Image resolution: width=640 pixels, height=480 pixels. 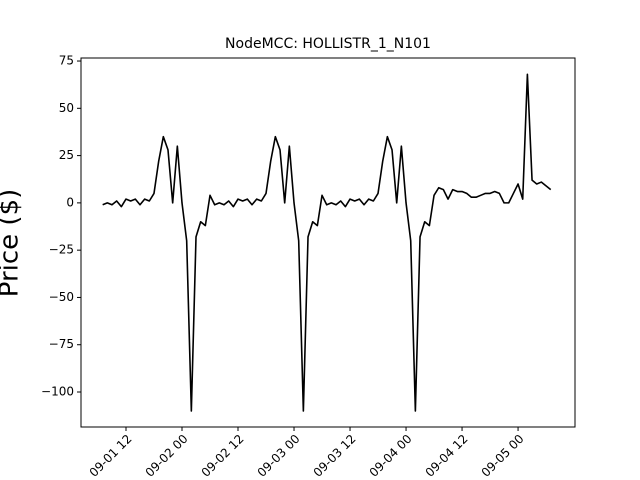 What do you see at coordinates (66, 108) in the screenshot?
I see `y-tick-label: 50` at bounding box center [66, 108].